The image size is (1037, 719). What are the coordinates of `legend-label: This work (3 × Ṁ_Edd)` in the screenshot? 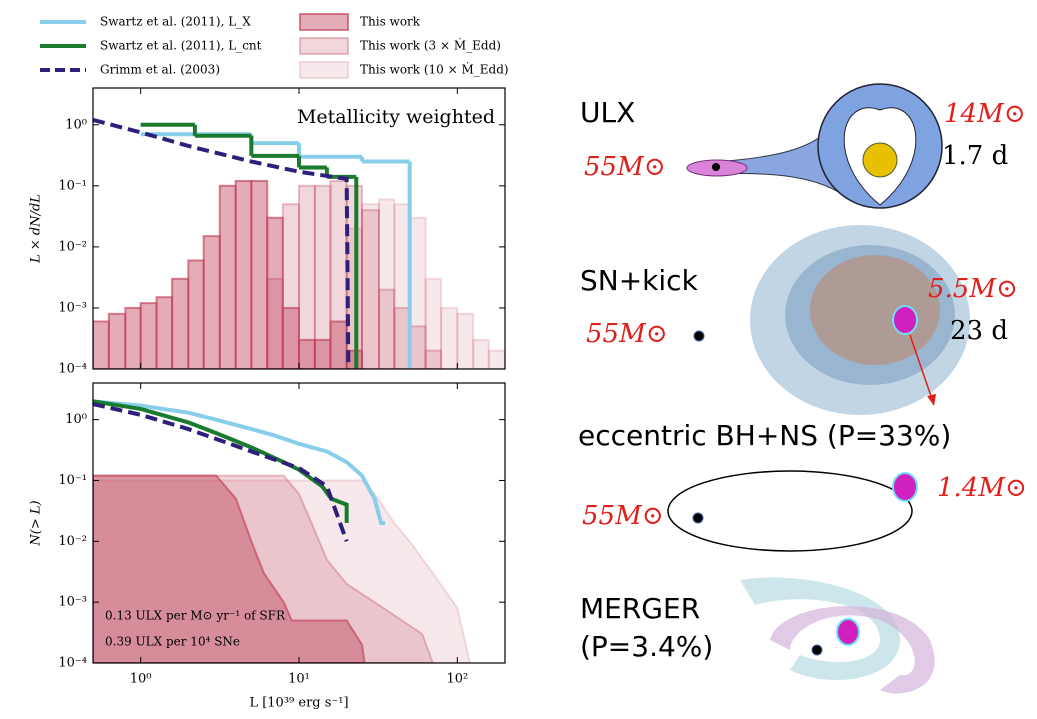 It's located at (430, 45).